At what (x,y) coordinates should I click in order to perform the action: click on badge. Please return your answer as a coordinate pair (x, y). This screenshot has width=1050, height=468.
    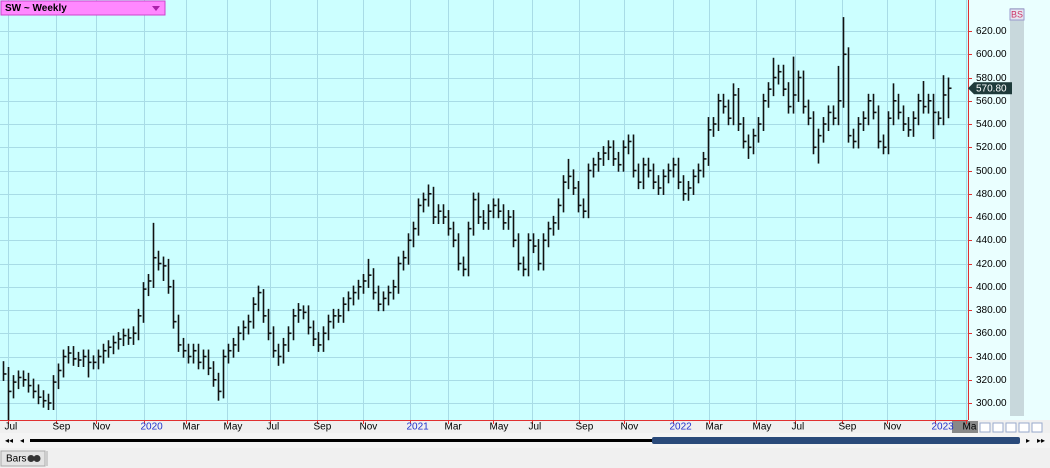
    Looking at the image, I should click on (1017, 14).